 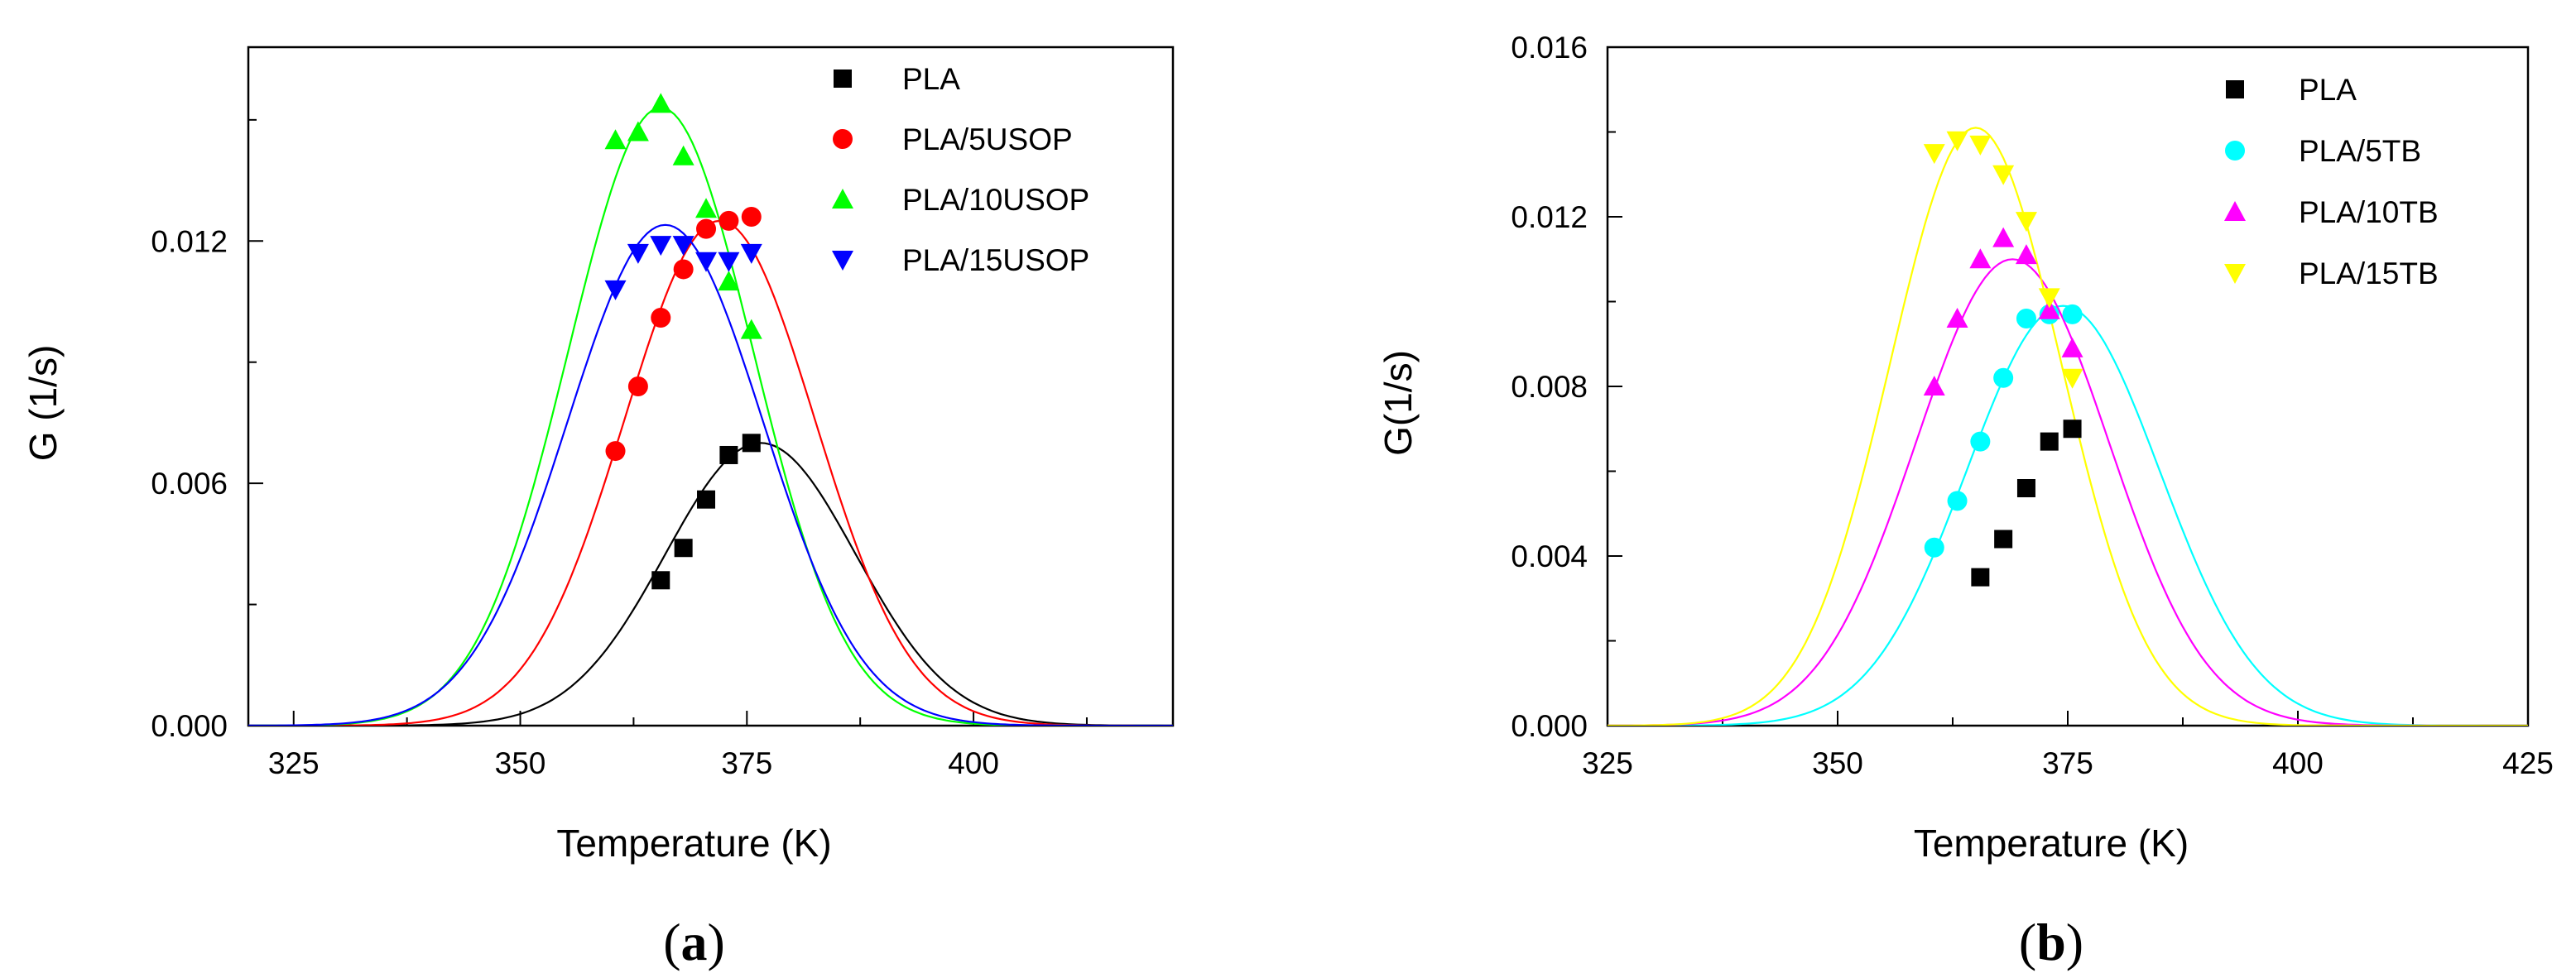 I want to click on fit-curve, so click(x=710, y=584).